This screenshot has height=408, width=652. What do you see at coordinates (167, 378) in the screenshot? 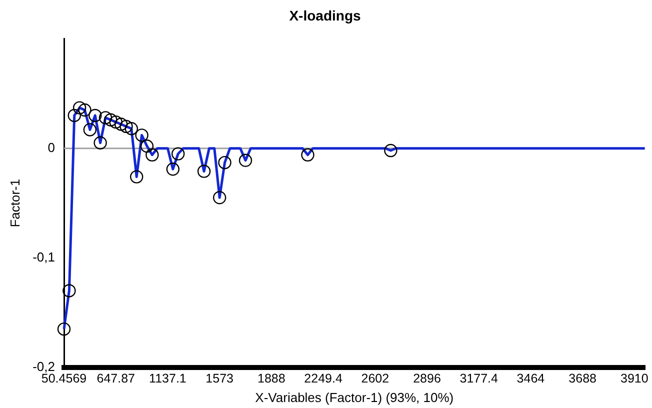
I see `x-tick-label: 1137.1` at bounding box center [167, 378].